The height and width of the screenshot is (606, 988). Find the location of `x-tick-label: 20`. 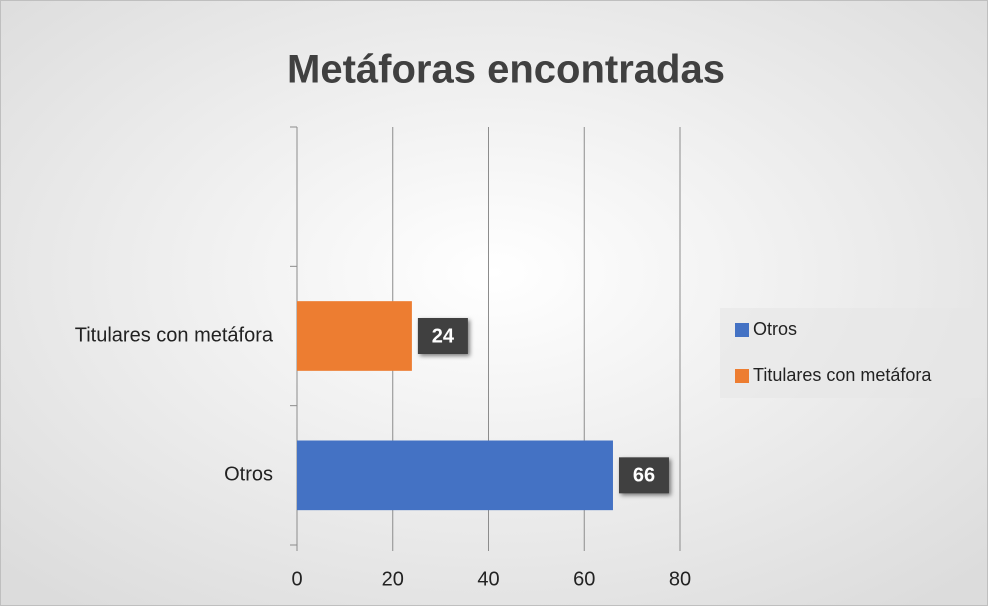

x-tick-label: 20 is located at coordinates (393, 579).